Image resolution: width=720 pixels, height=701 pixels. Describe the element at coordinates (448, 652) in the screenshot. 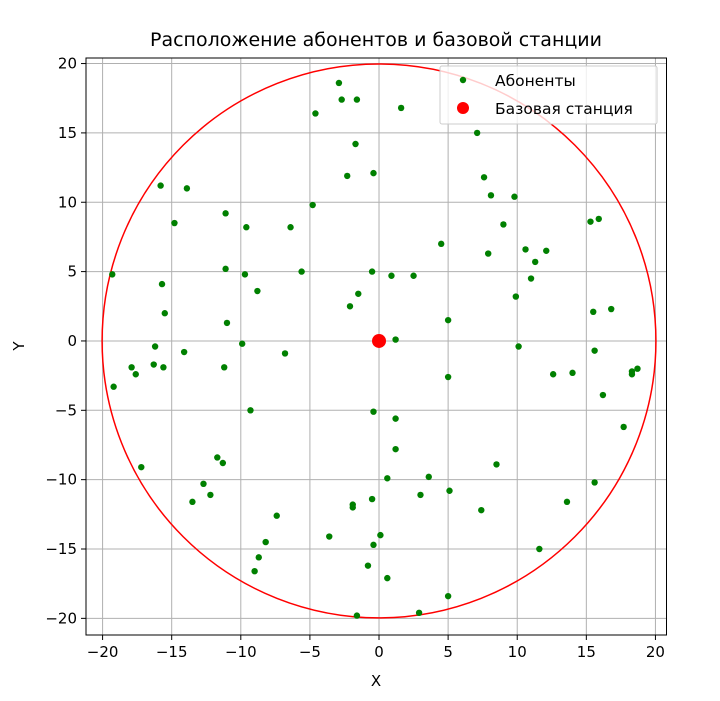

I see `x-tick-label: 5` at that location.